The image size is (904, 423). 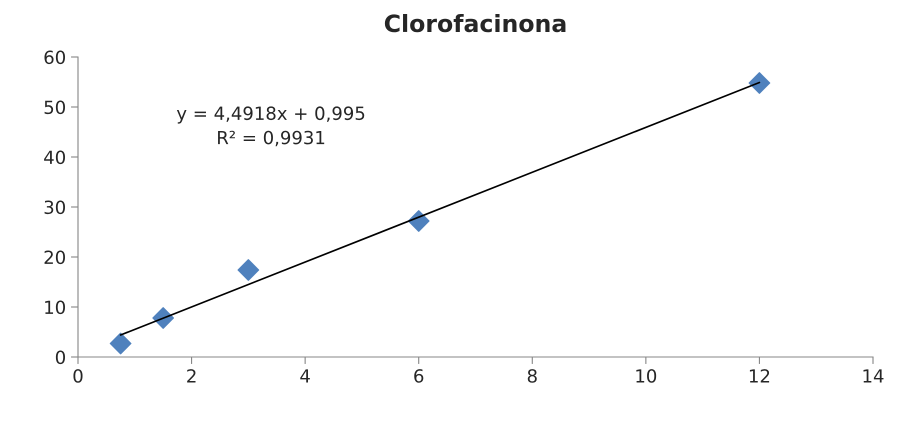 What do you see at coordinates (54, 57) in the screenshot?
I see `y-tick-label: 60` at bounding box center [54, 57].